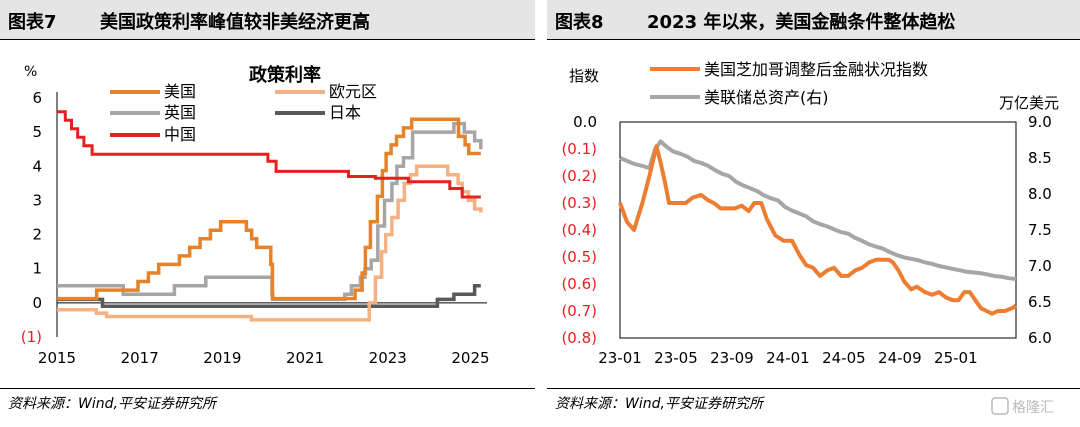 This screenshot has width=1080, height=427. I want to click on y-tick-label: (1), so click(31, 337).